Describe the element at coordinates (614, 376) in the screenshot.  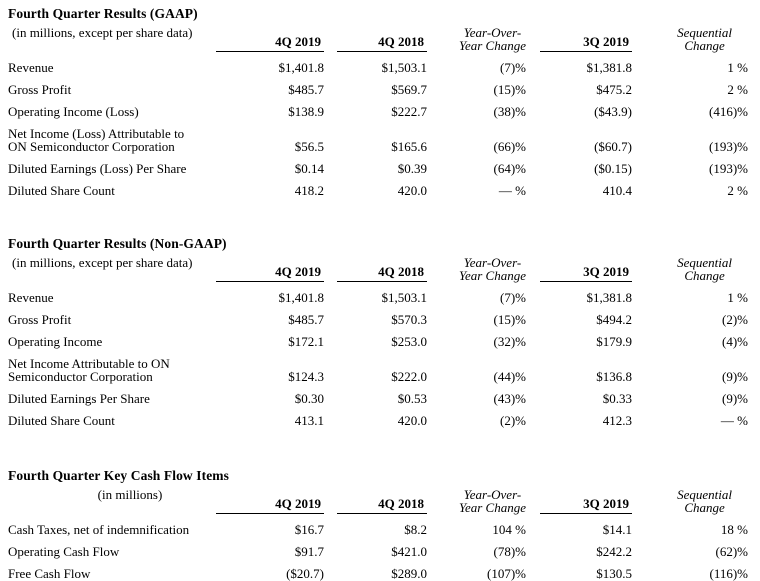
I see `cell-value: $136.8` at that location.